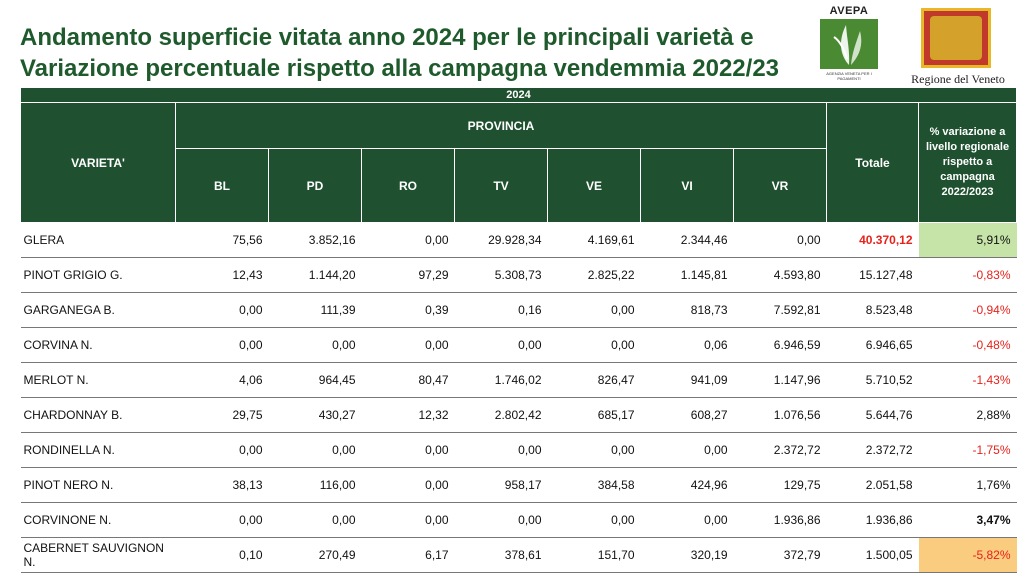 The width and height of the screenshot is (1024, 586). I want to click on total-value: 5.710,52, so click(872, 380).